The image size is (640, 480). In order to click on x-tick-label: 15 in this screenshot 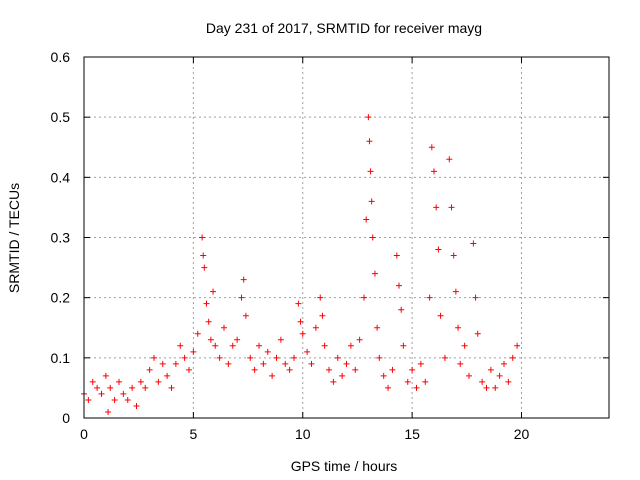, I will do `click(412, 434)`.